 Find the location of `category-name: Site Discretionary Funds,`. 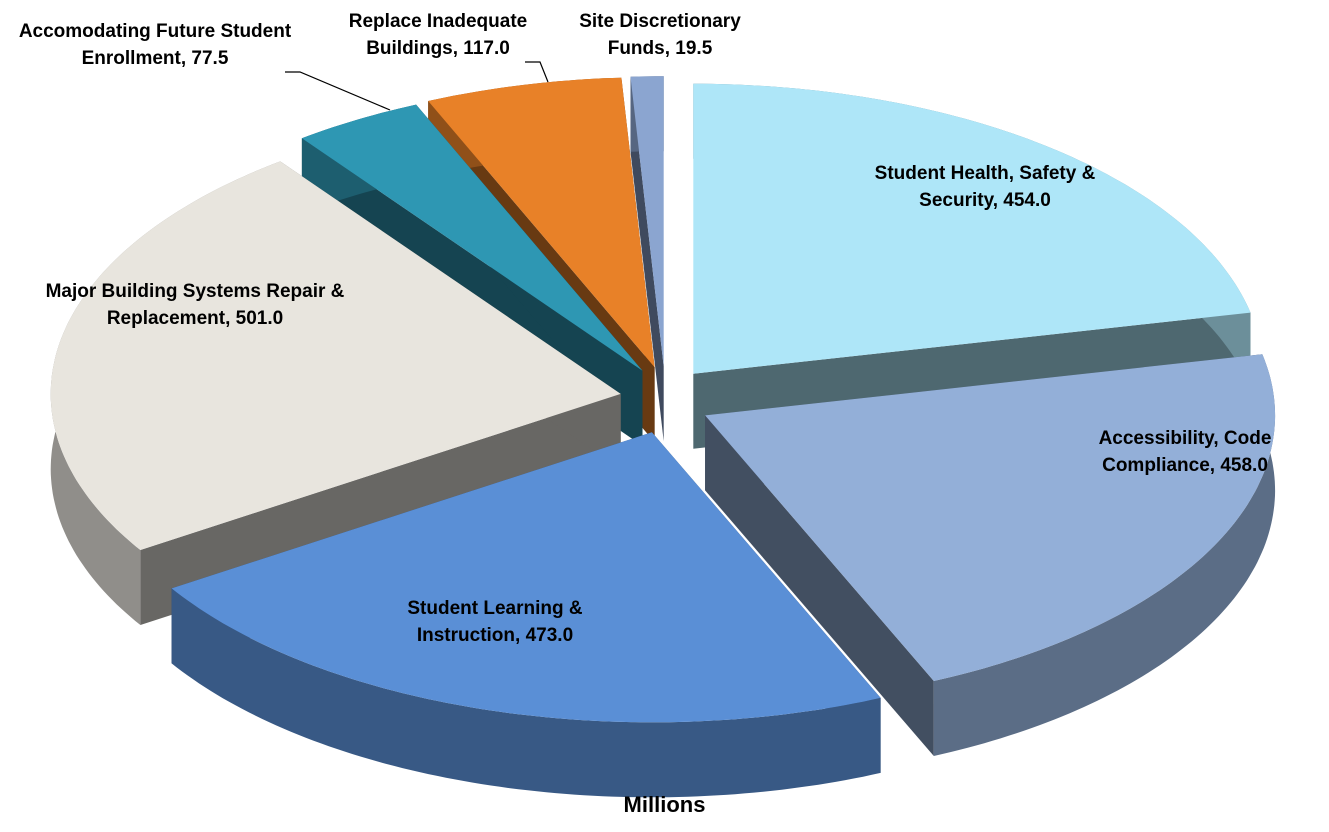

category-name: Site Discretionary Funds, is located at coordinates (660, 35).